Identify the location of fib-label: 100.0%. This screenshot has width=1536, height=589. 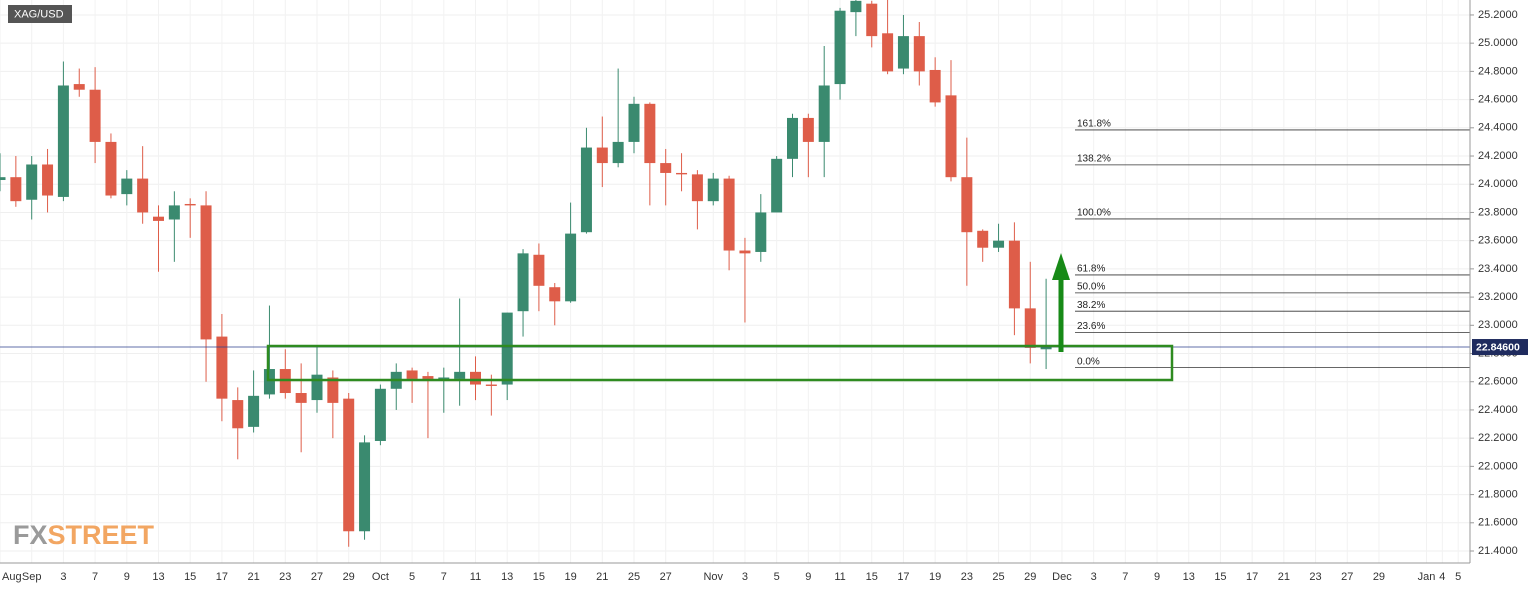
(1094, 213).